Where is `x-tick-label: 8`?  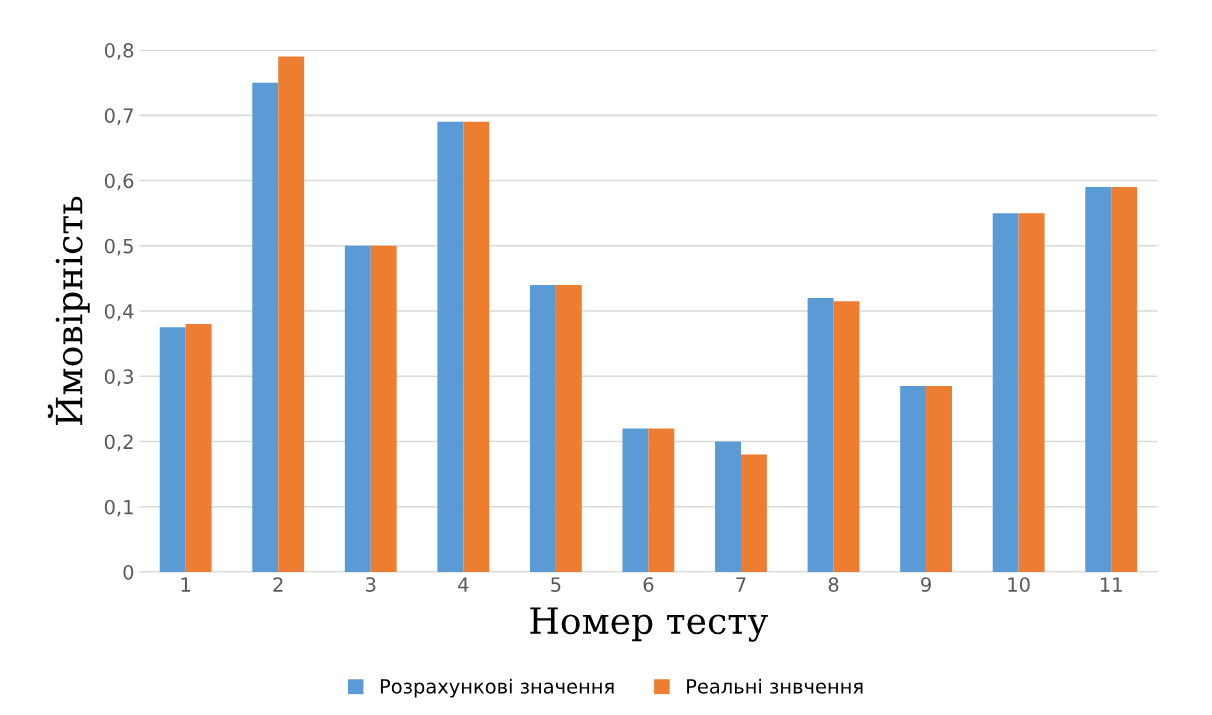 x-tick-label: 8 is located at coordinates (833, 584).